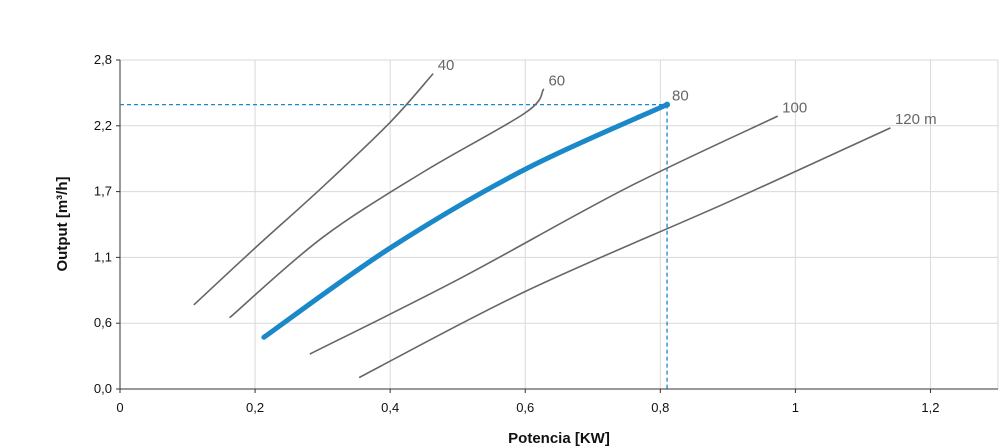 This screenshot has height=447, width=1000. What do you see at coordinates (660, 407) in the screenshot?
I see `x-tick-label: 0,8` at bounding box center [660, 407].